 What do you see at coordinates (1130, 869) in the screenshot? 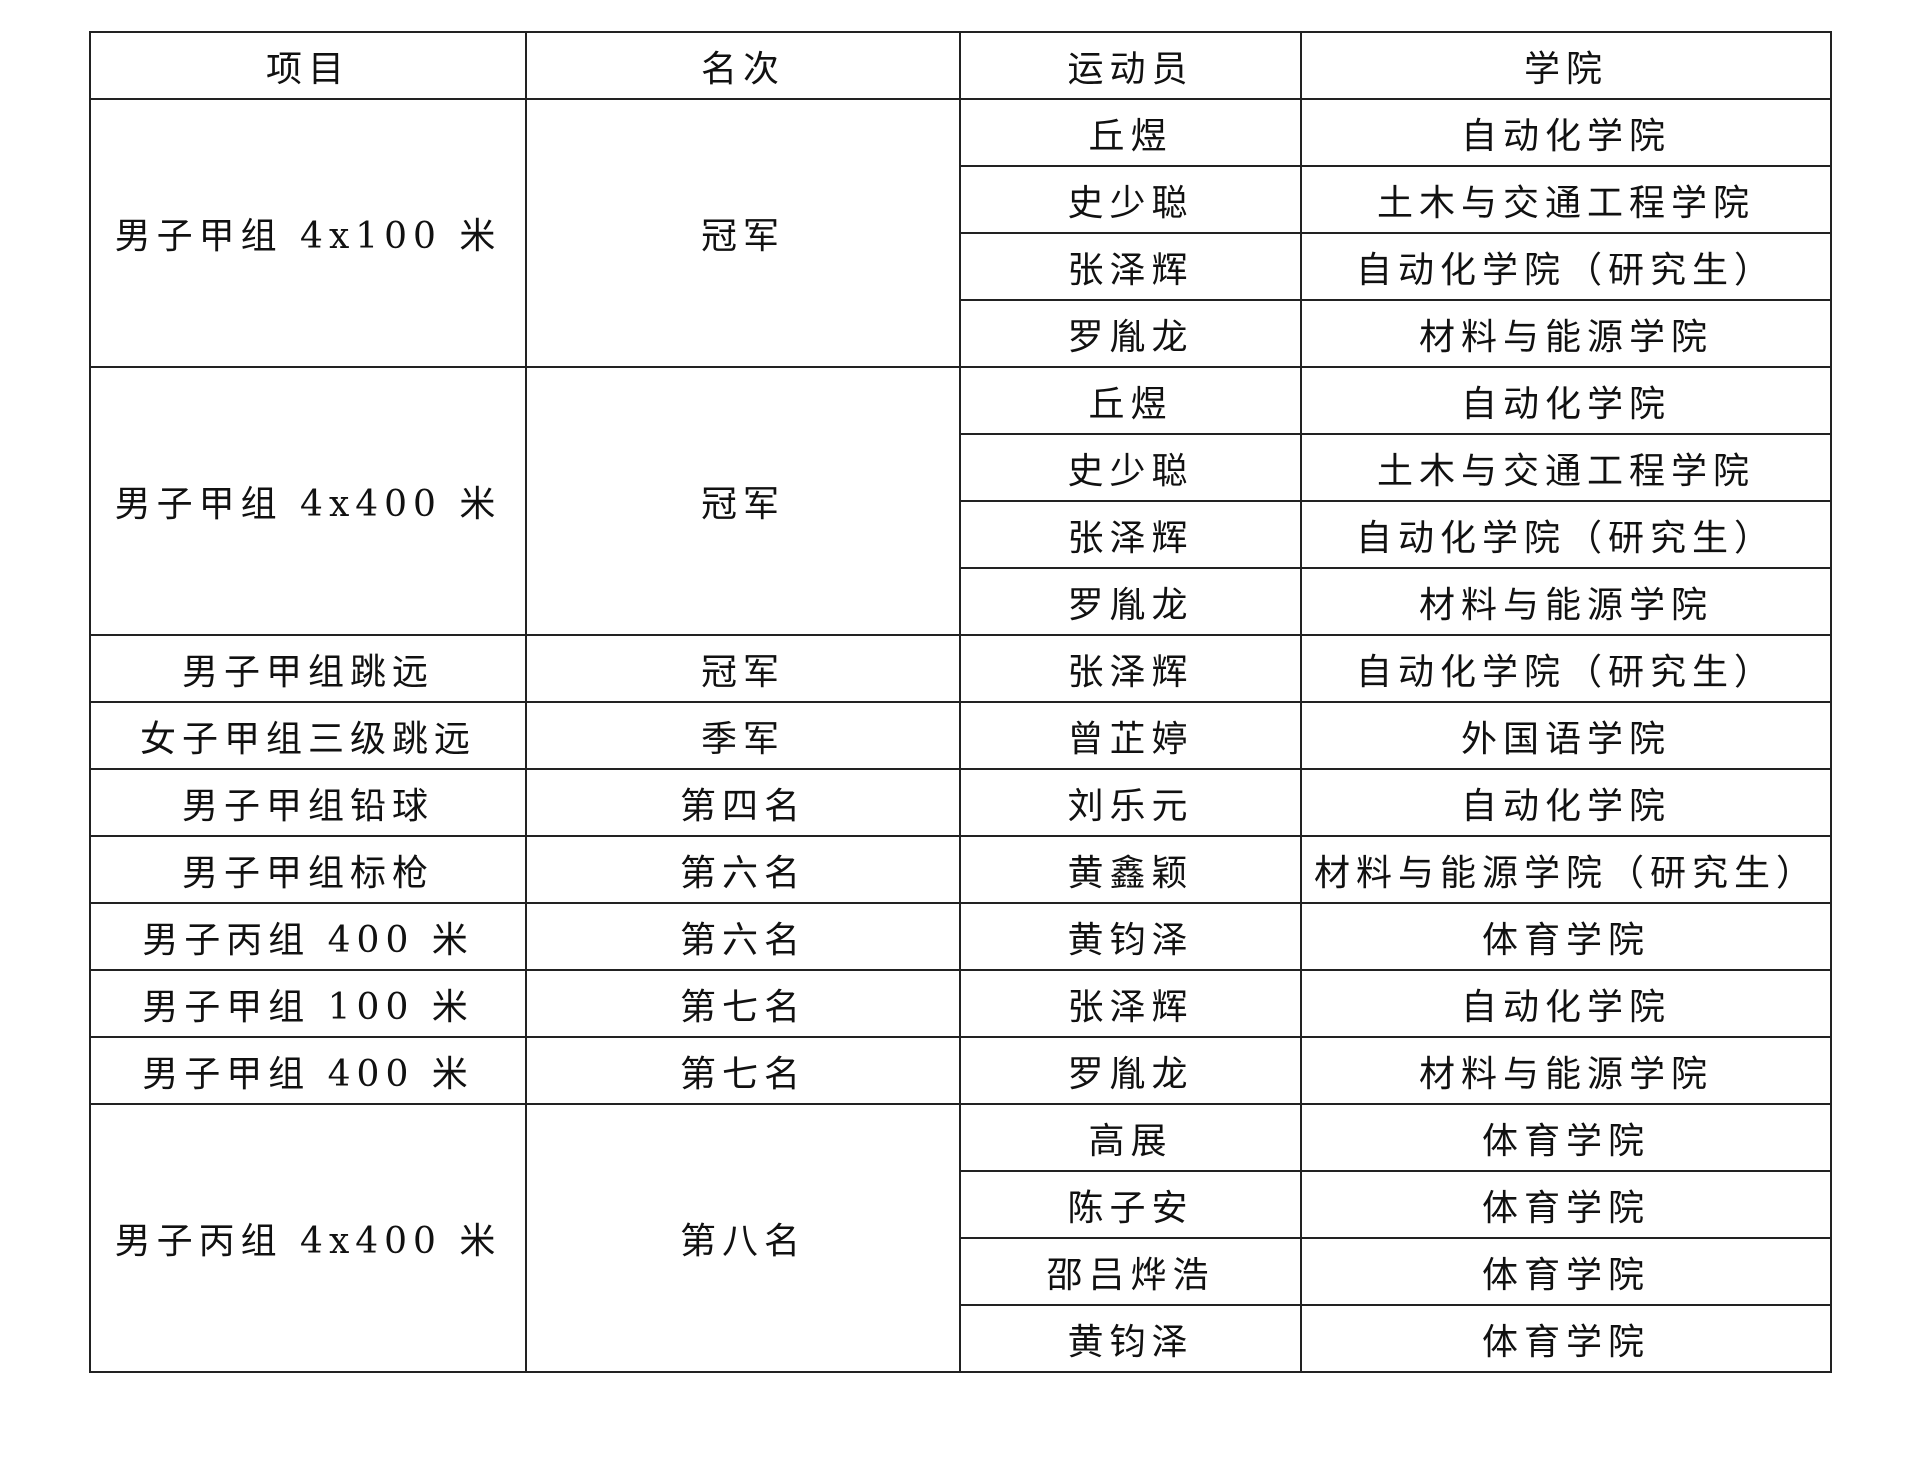
I see `athlete-cell: 黄鑫颖` at bounding box center [1130, 869].